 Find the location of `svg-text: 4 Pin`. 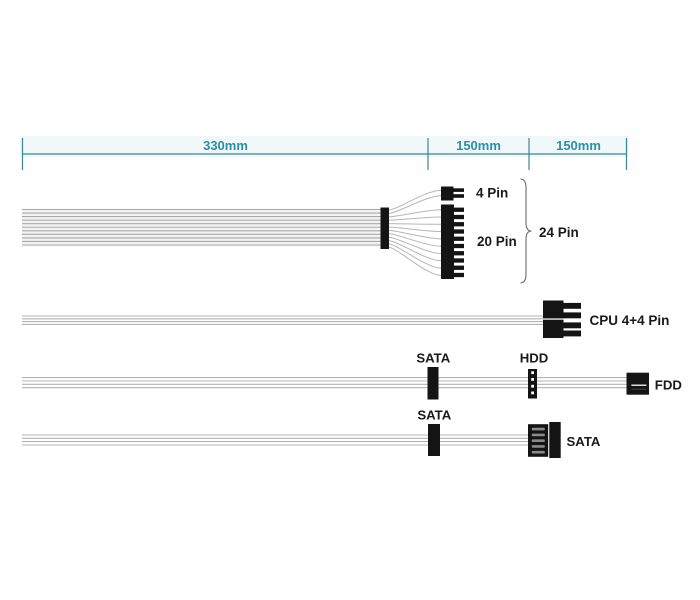

svg-text: 4 Pin is located at coordinates (492, 193).